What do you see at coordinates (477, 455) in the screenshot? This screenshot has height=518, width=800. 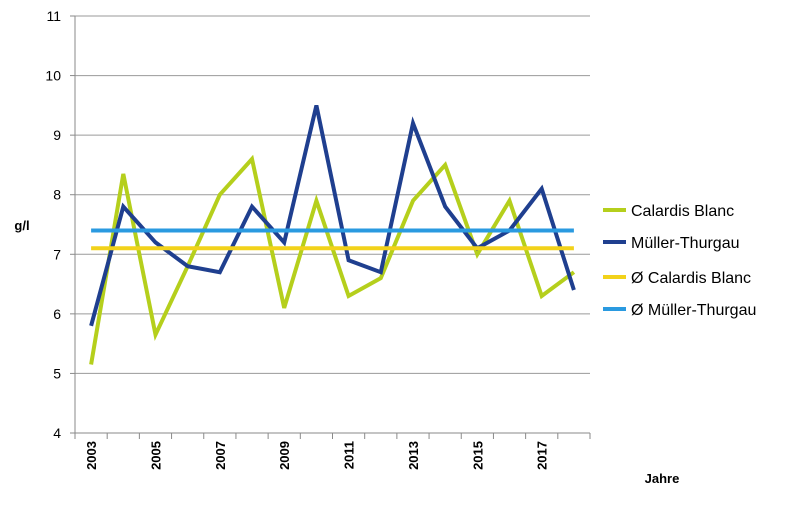 I see `x-tick-label: 2015` at bounding box center [477, 455].